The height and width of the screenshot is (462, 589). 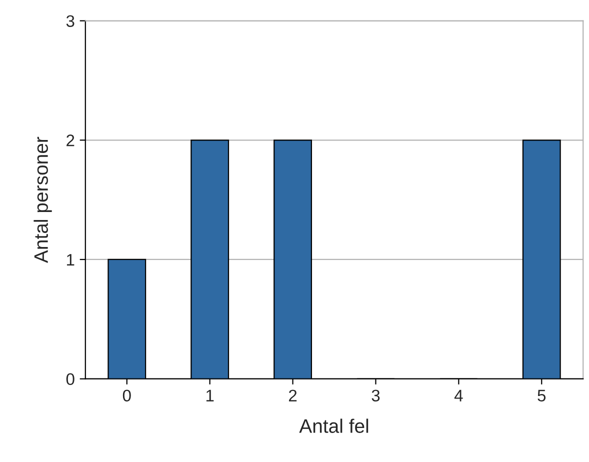 What do you see at coordinates (126, 396) in the screenshot?
I see `x-tick-label: 0` at bounding box center [126, 396].